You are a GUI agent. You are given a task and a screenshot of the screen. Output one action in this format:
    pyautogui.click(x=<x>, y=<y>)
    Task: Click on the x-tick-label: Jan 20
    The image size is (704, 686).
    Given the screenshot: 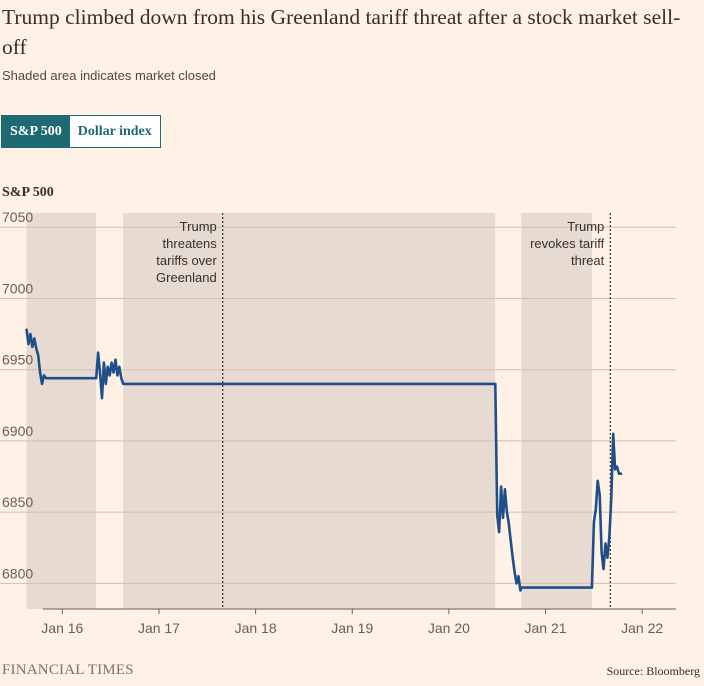 What is the action you would take?
    pyautogui.click(x=449, y=628)
    